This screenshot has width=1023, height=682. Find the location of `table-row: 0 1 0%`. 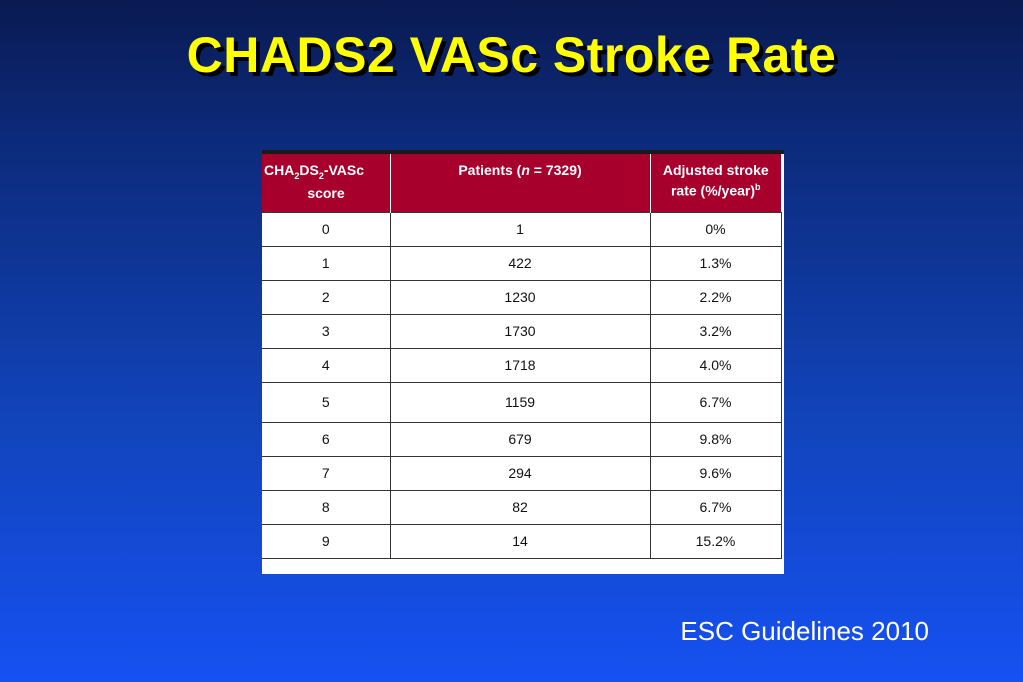

table-row: 0 1 0% is located at coordinates (522, 229).